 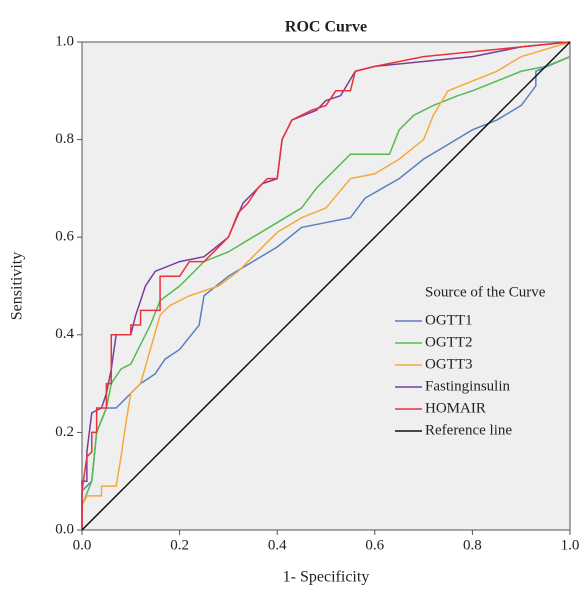 I want to click on y-tick-label: 1.0, so click(x=64, y=41).